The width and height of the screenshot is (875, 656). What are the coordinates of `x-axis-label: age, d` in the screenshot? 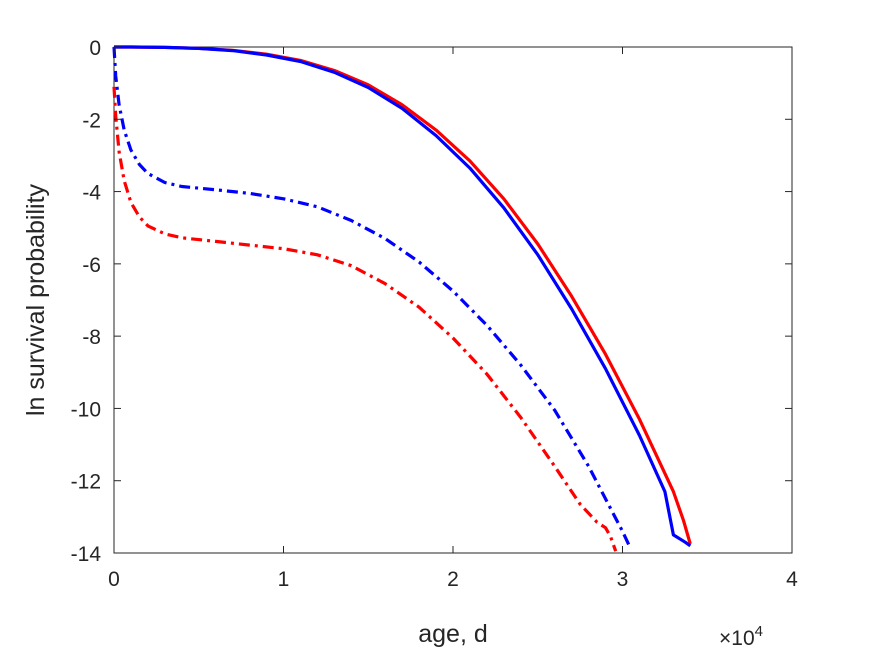 It's located at (453, 634).